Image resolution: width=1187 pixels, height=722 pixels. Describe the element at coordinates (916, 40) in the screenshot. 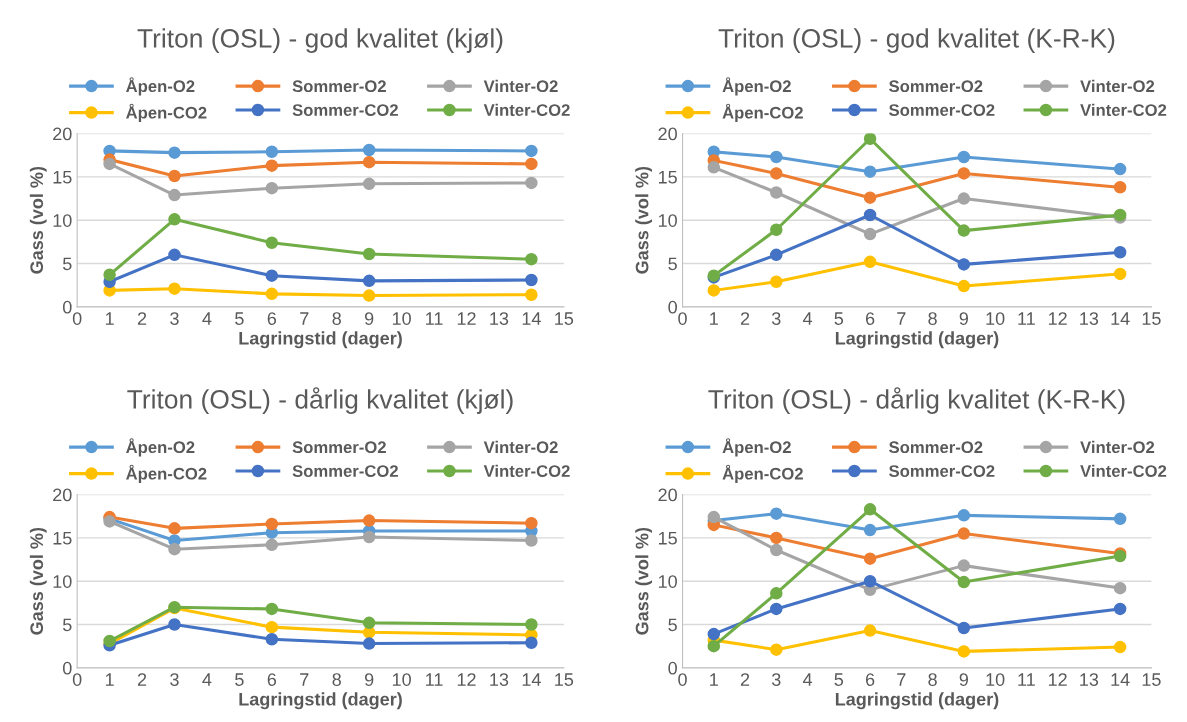

I see `chart-title: Triton (OSL) - god kvalitet (K-R-K)` at that location.